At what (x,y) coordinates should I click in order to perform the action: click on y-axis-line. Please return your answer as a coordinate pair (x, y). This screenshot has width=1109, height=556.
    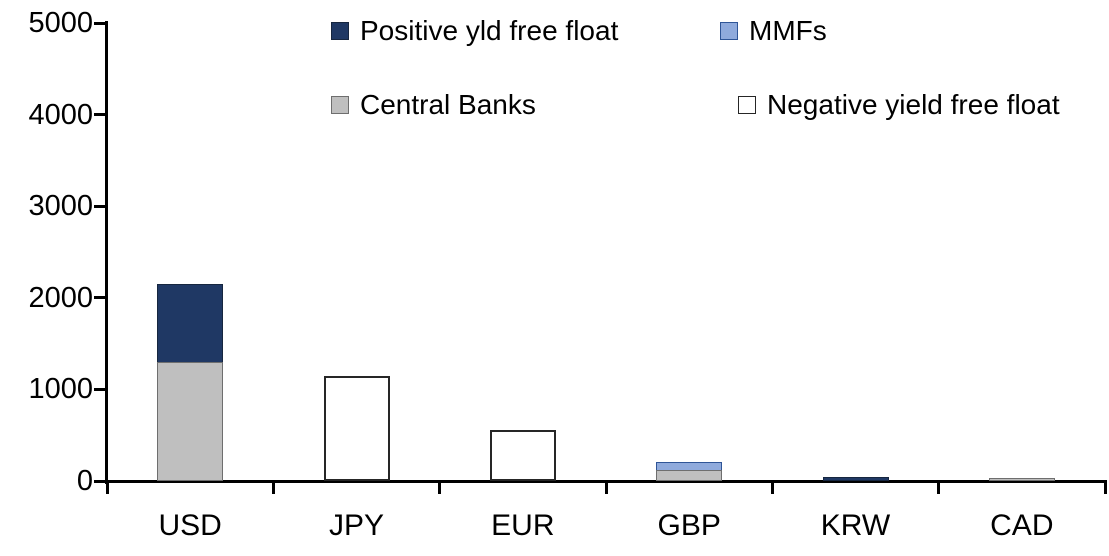
    Looking at the image, I should click on (106, 252).